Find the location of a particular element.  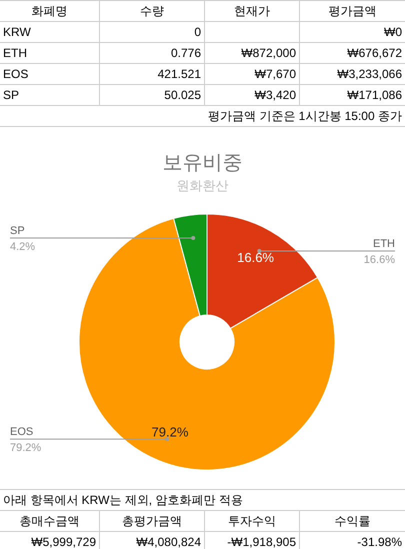

text: 투자수익 is located at coordinates (252, 521).